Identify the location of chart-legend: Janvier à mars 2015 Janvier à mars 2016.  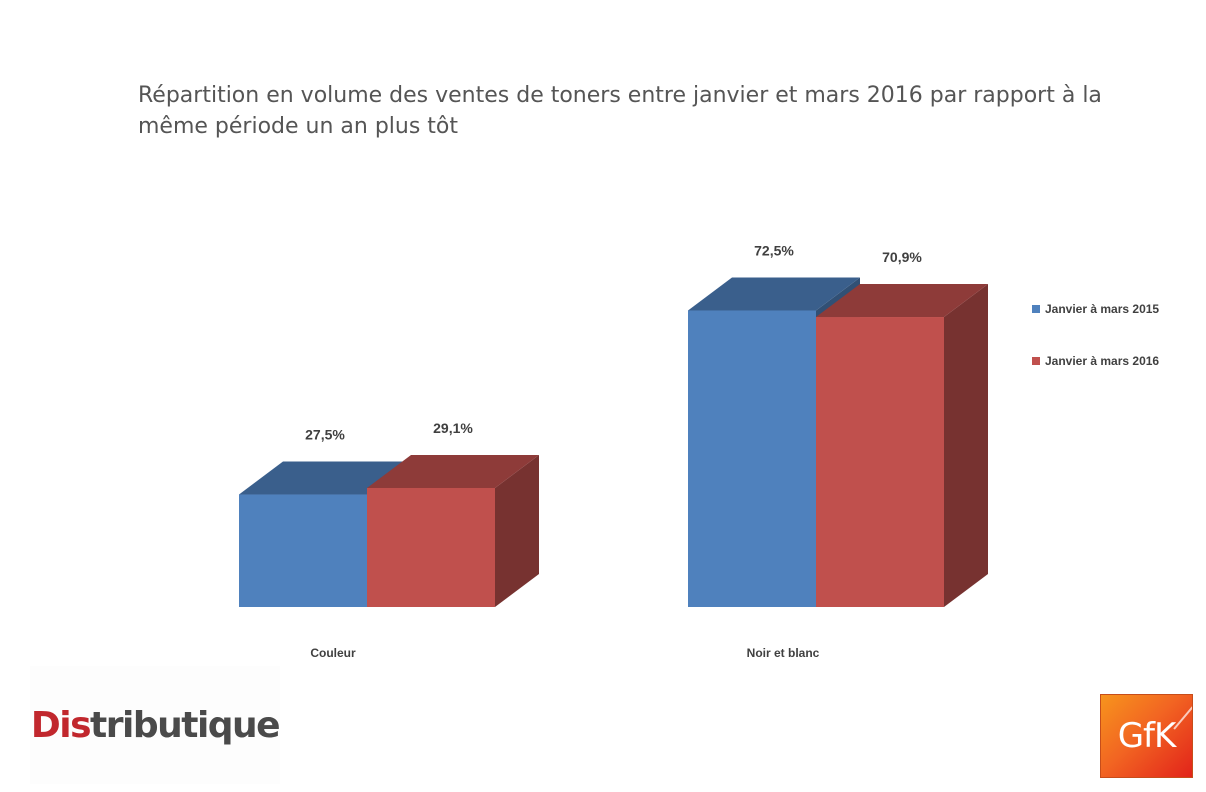
(1095, 352).